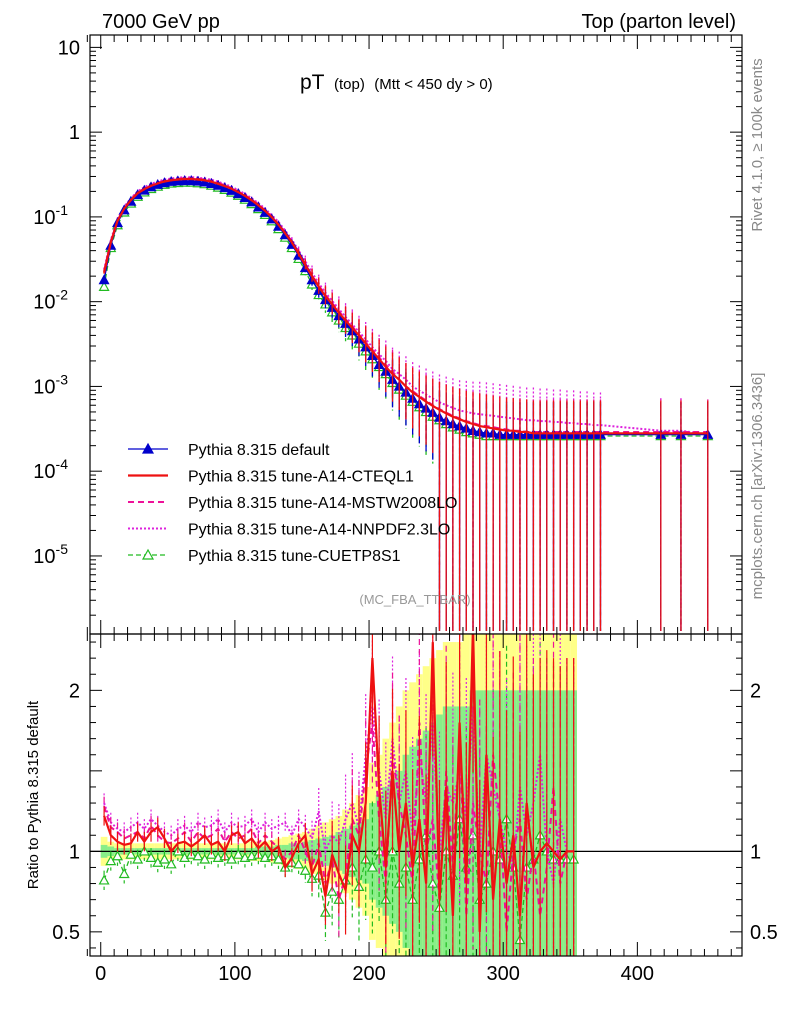 The height and width of the screenshot is (1029, 786). I want to click on legend-item-cuetp8s1: Pythia 8.315 tune-CUETP8S1, so click(264, 556).